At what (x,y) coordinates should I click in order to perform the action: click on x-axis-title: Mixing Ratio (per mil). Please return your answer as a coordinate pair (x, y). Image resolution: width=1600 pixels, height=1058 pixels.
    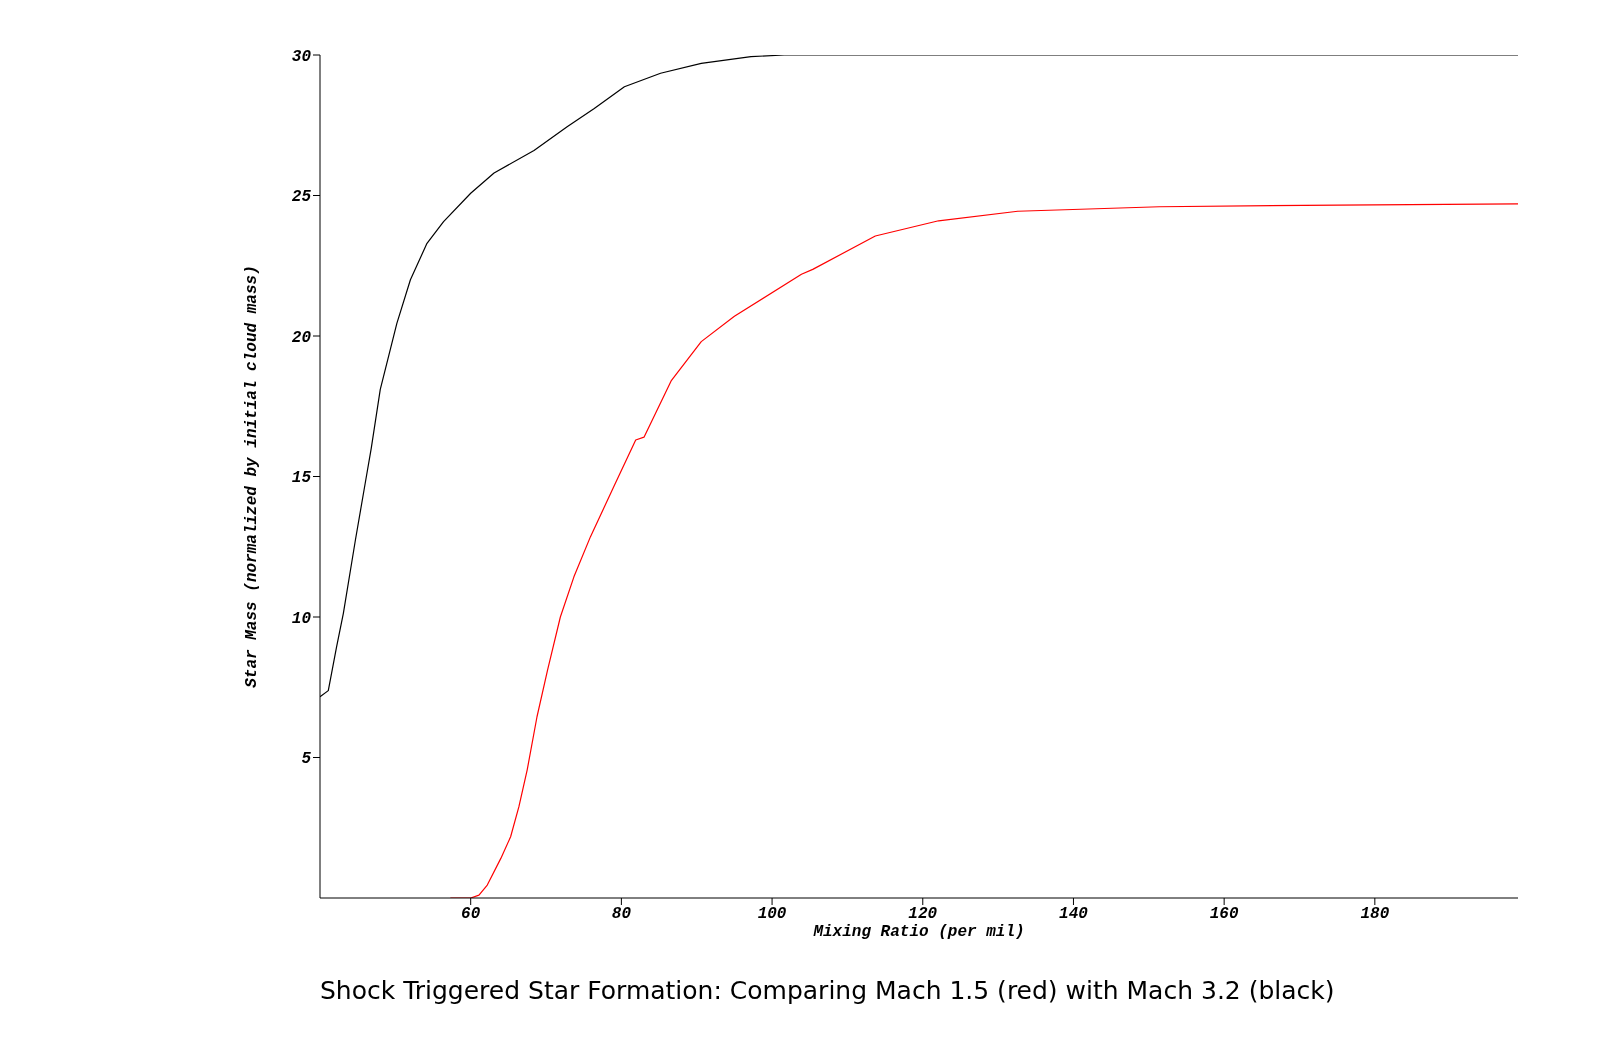
    Looking at the image, I should click on (918, 932).